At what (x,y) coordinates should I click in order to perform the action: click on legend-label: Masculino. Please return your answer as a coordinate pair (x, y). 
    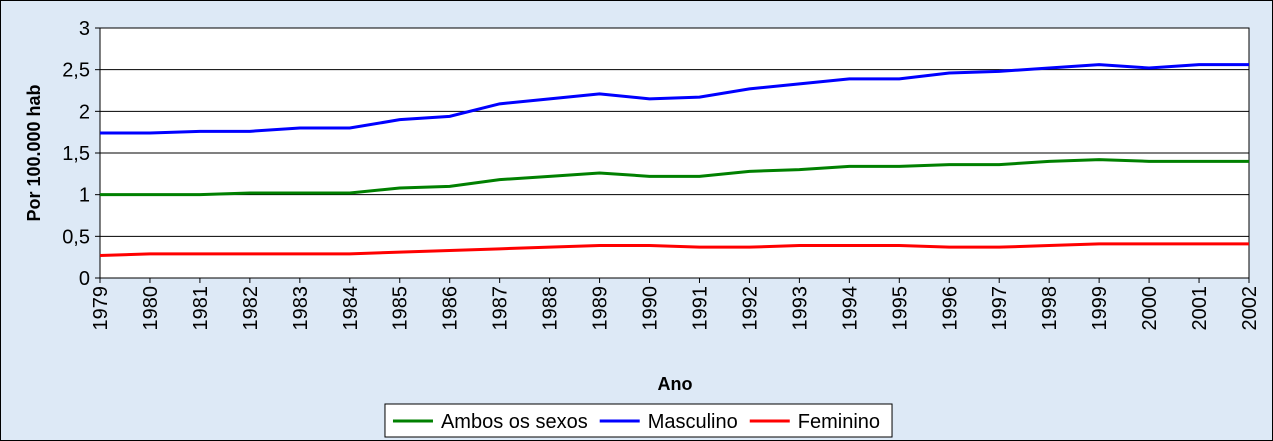
    Looking at the image, I should click on (693, 422).